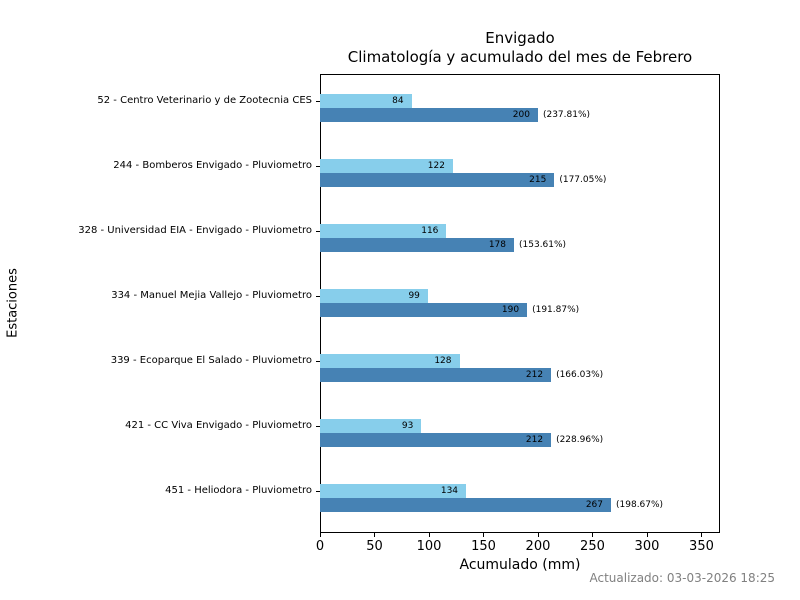  I want to click on update-timestamp: Actualizado: 03-03-2026 18:25, so click(682, 578).